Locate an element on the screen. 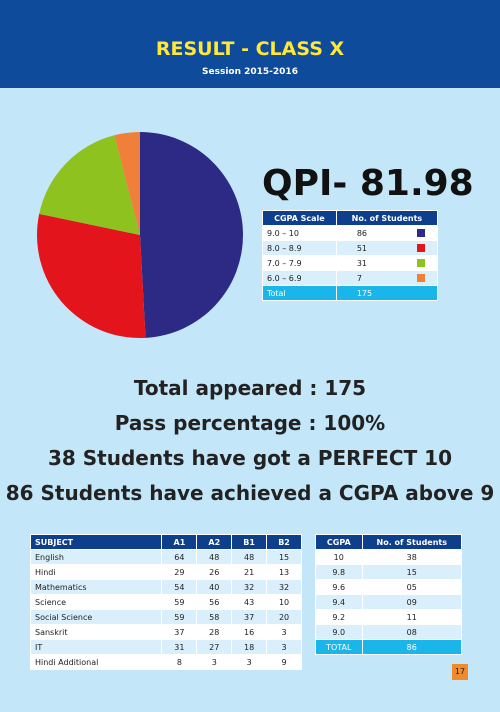 The width and height of the screenshot is (500, 712). cell: 28 is located at coordinates (214, 632).